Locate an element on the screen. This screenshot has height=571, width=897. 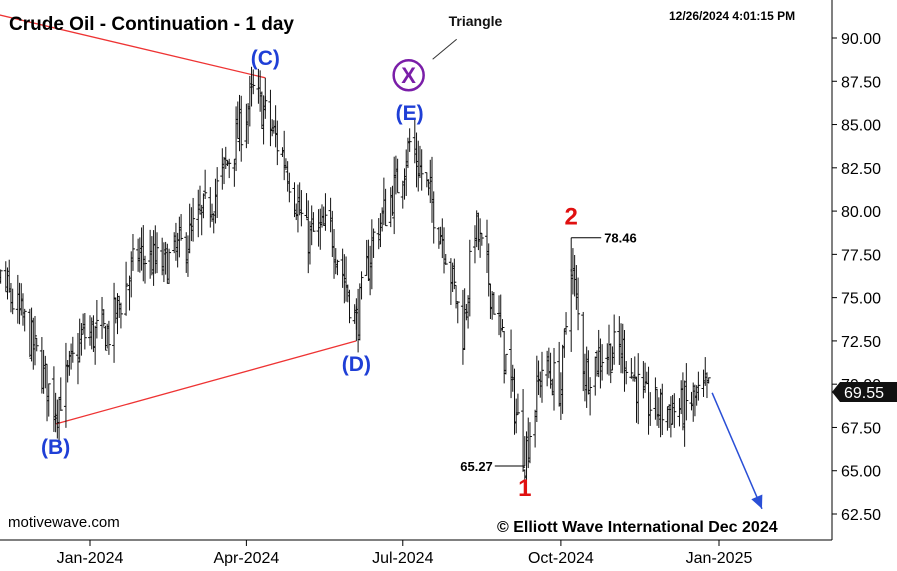
y-tick-label: 67.50 is located at coordinates (861, 428).